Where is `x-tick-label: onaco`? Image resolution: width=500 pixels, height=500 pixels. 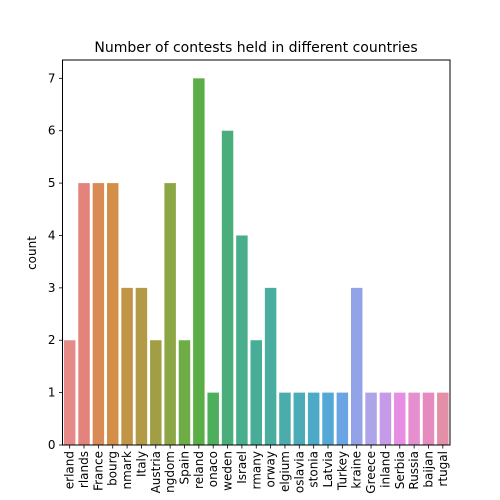 x-tick-label: onaco is located at coordinates (213, 469).